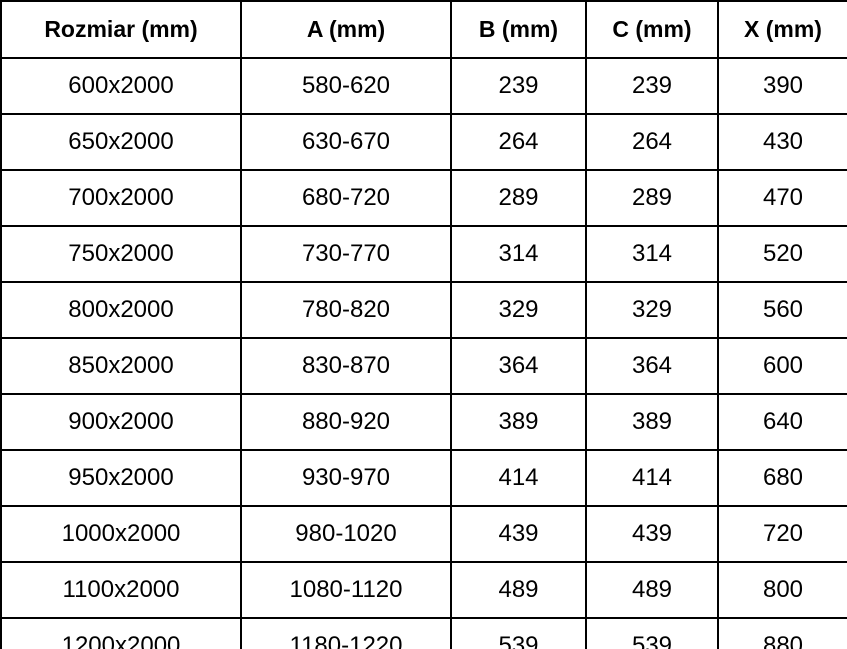 Image resolution: width=847 pixels, height=649 pixels. Describe the element at coordinates (518, 590) in the screenshot. I see `table-cell-b: 489` at that location.